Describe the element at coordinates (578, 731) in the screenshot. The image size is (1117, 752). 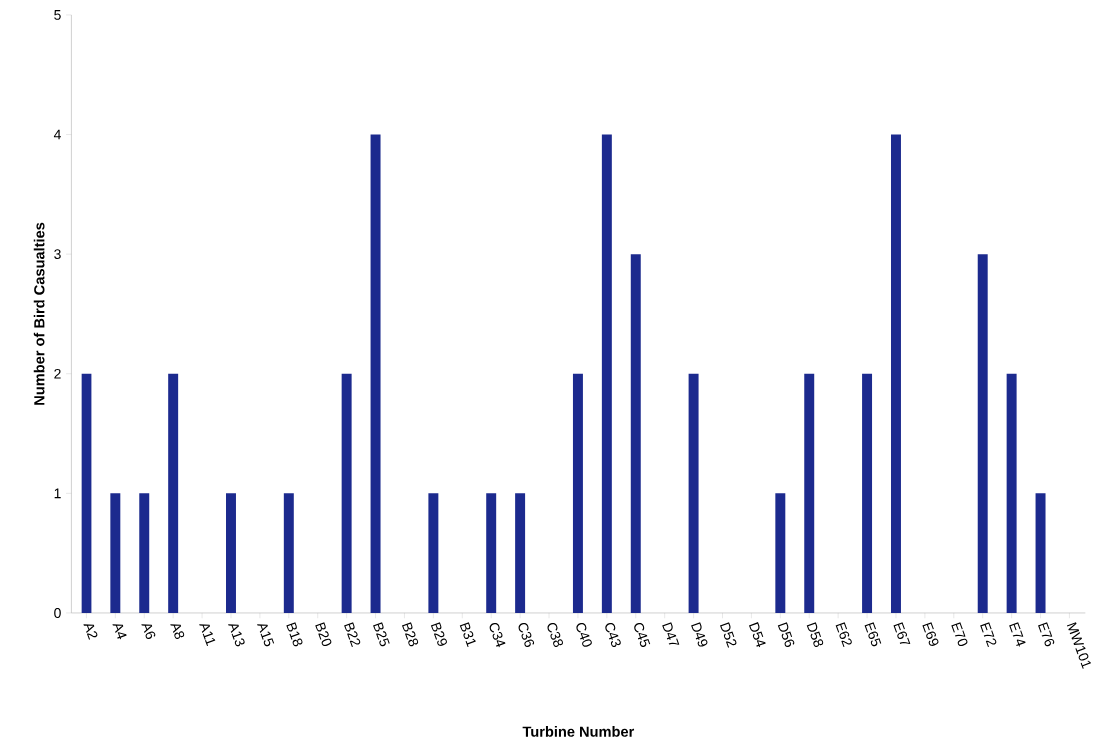
I see `x-axis-title: Turbine Number` at that location.